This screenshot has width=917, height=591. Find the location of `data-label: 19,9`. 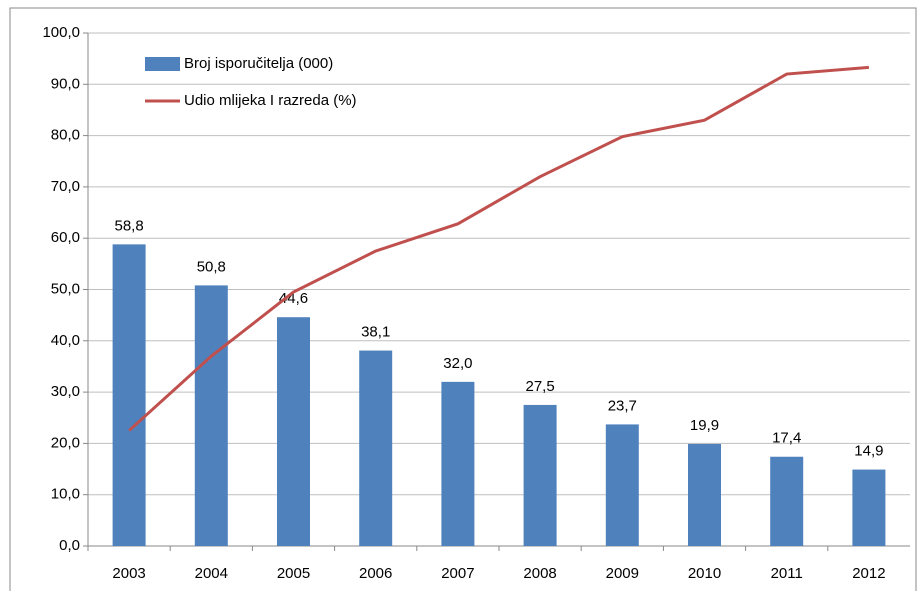

data-label: 19,9 is located at coordinates (704, 425).